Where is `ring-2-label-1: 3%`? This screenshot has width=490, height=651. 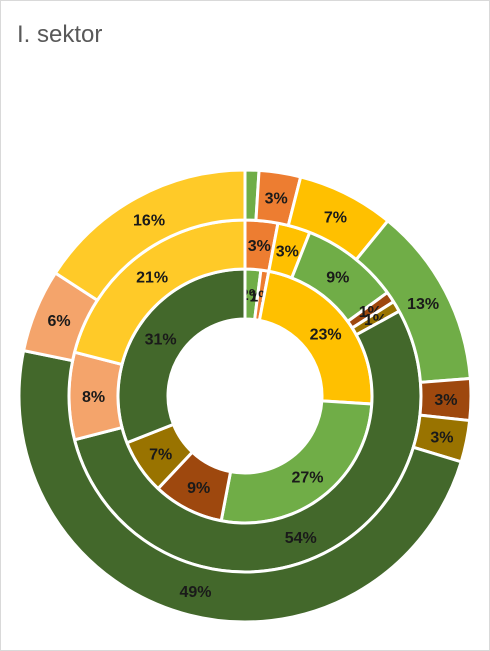
ring-2-label-1: 3% is located at coordinates (259, 246).